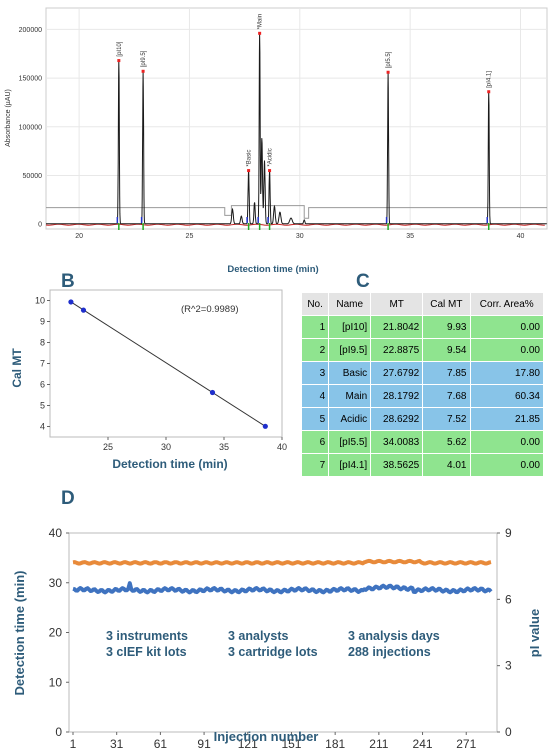  What do you see at coordinates (250, 158) in the screenshot?
I see `chart-a-peak-label: *Basic` at bounding box center [250, 158].